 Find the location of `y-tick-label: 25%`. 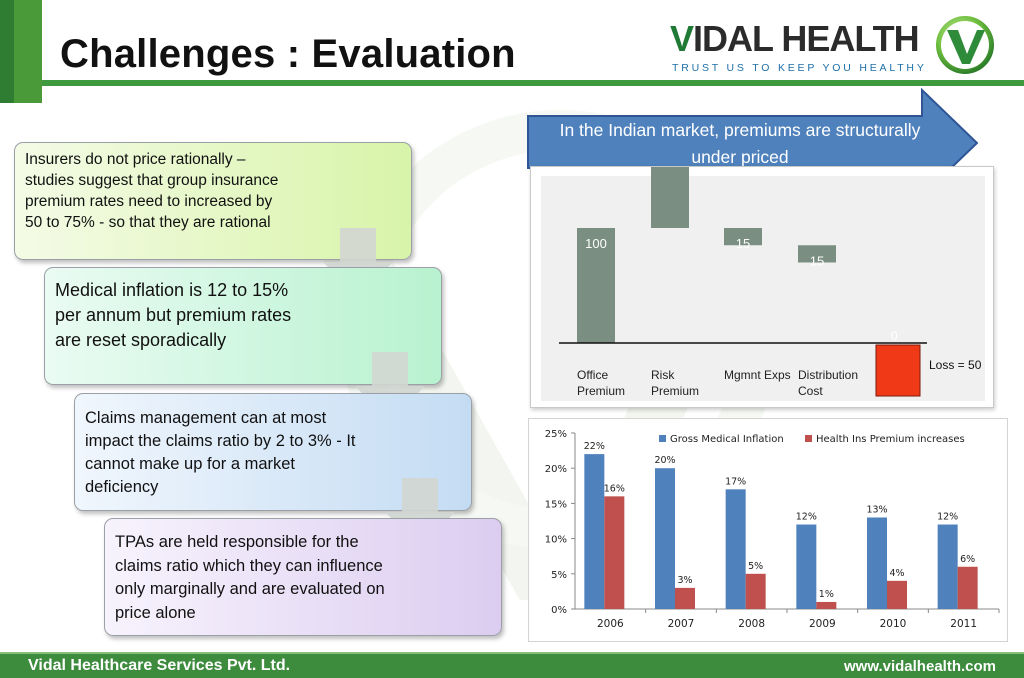

y-tick-label: 25% is located at coordinates (556, 434).